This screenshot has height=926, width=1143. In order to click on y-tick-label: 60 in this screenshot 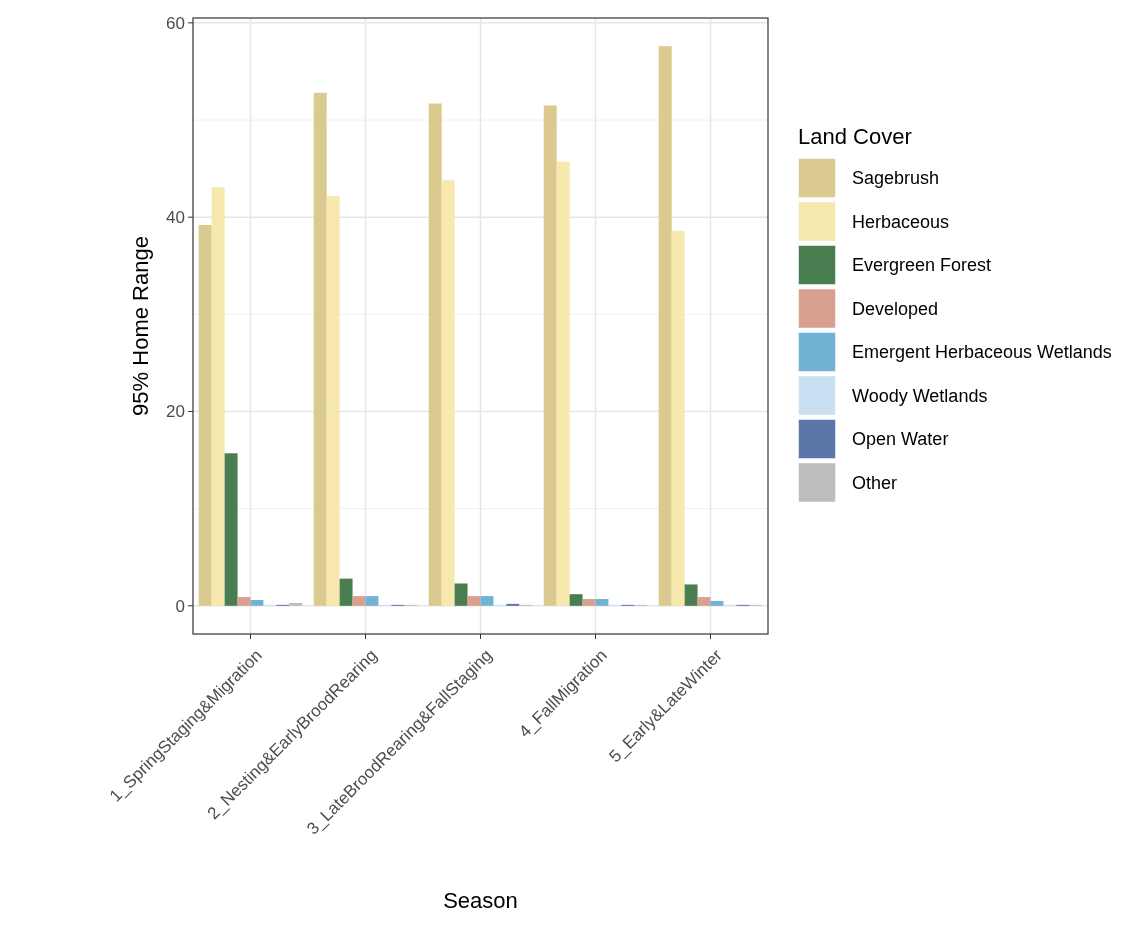, I will do `click(175, 23)`.